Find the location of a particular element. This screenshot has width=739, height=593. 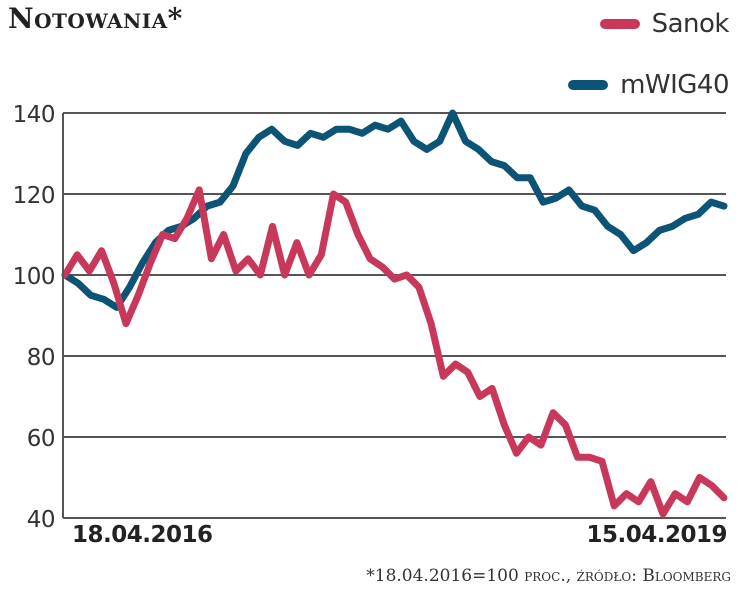

y-tick-label: 60 is located at coordinates (41, 439).